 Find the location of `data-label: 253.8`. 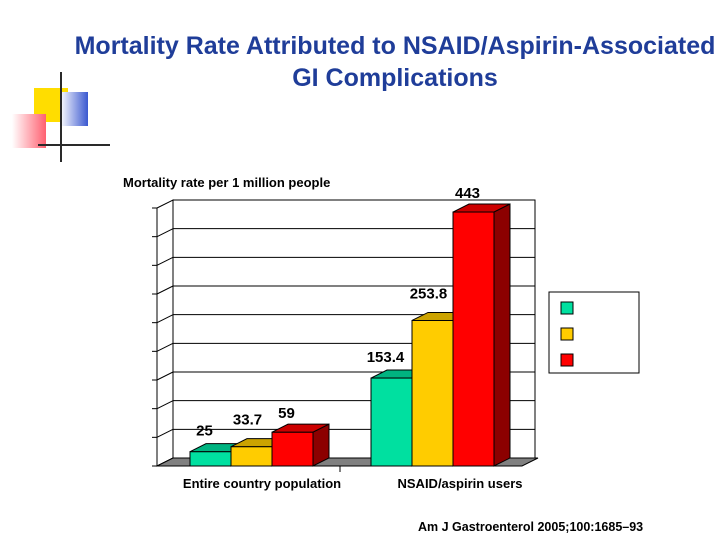

data-label: 253.8 is located at coordinates (429, 293).